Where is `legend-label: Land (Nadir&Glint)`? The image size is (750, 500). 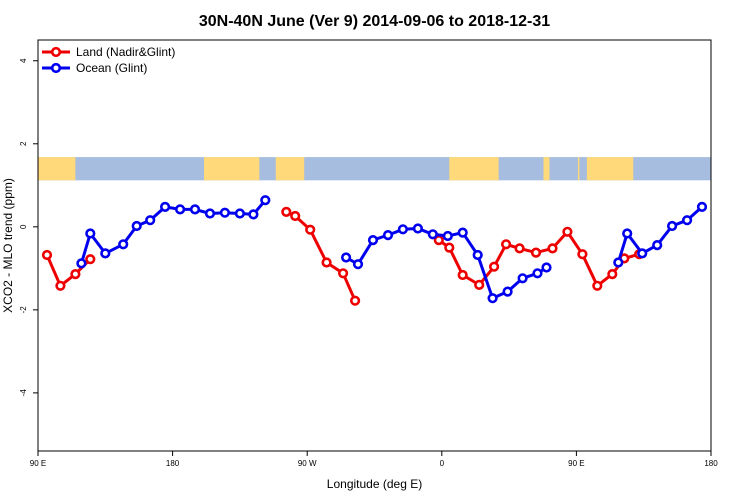 legend-label: Land (Nadir&Glint) is located at coordinates (125, 52).